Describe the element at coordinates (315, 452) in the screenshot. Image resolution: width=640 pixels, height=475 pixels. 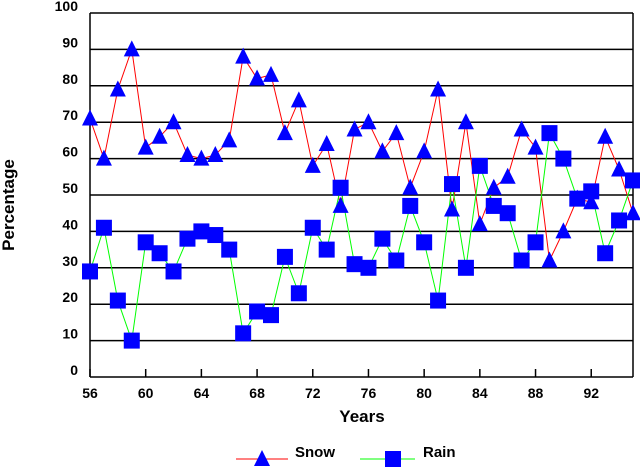
I see `legend-snow-label: Snow` at that location.